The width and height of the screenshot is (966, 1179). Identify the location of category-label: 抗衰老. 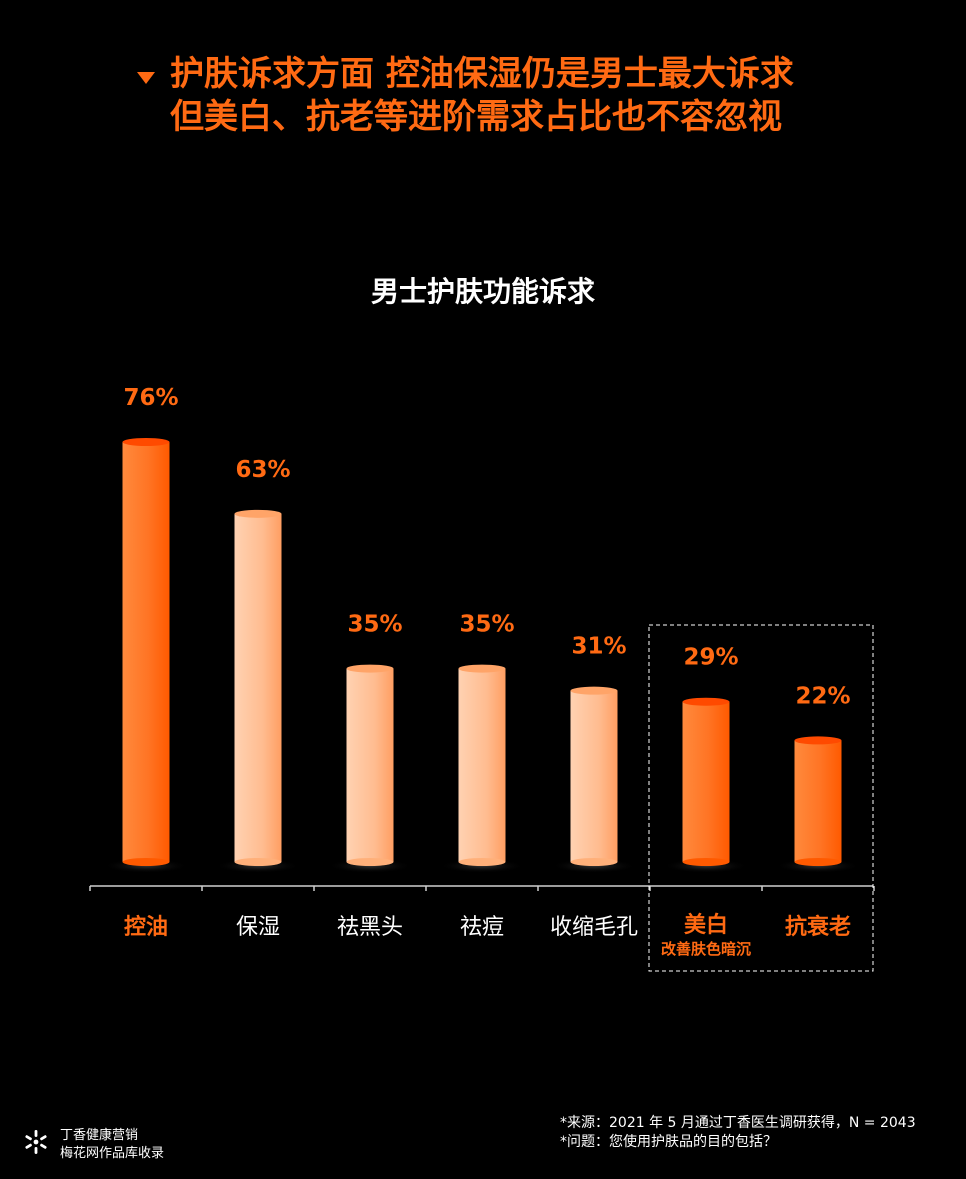
(818, 927).